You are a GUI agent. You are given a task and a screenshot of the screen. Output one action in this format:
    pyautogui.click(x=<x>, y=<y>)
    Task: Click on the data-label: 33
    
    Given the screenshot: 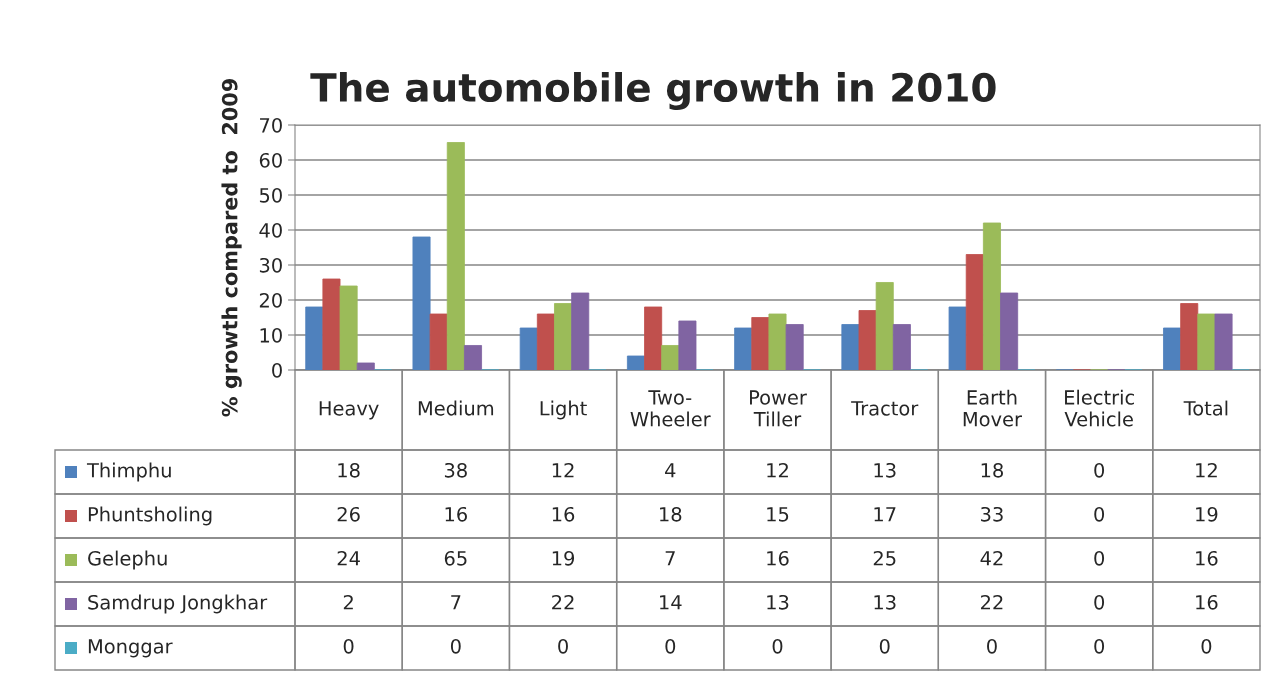 What is the action you would take?
    pyautogui.click(x=992, y=514)
    